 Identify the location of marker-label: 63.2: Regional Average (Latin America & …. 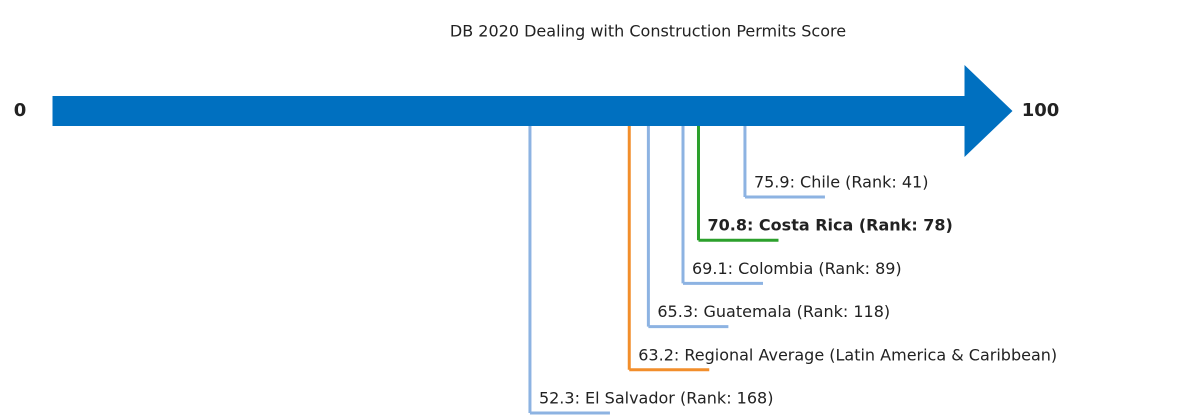
(847, 354).